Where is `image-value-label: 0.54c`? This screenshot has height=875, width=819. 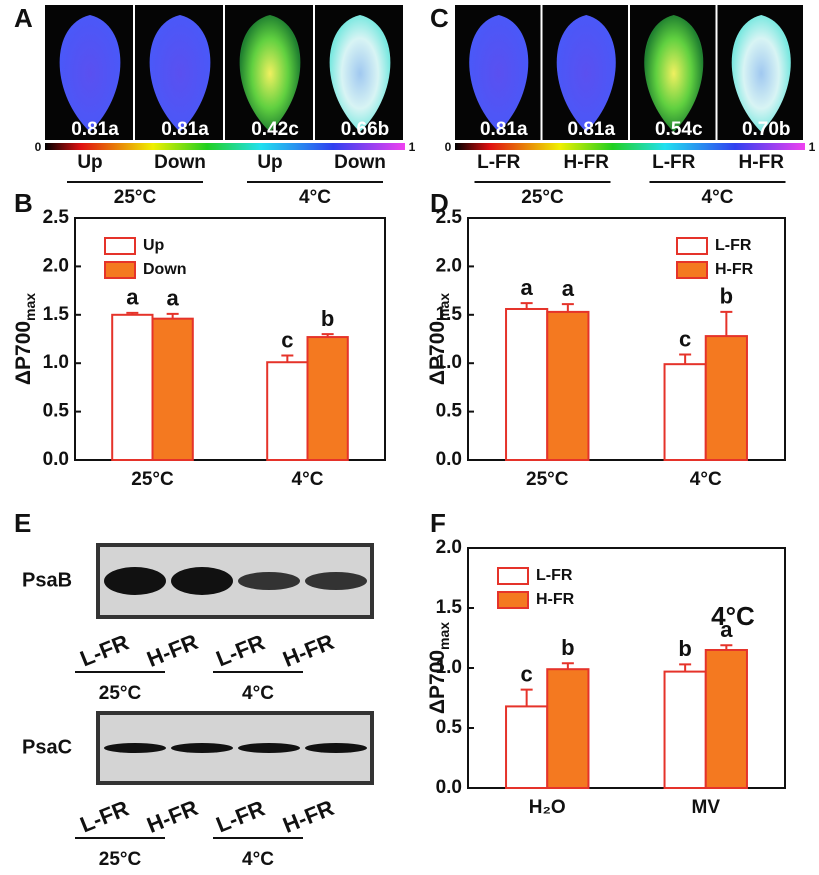 image-value-label: 0.54c is located at coordinates (679, 129).